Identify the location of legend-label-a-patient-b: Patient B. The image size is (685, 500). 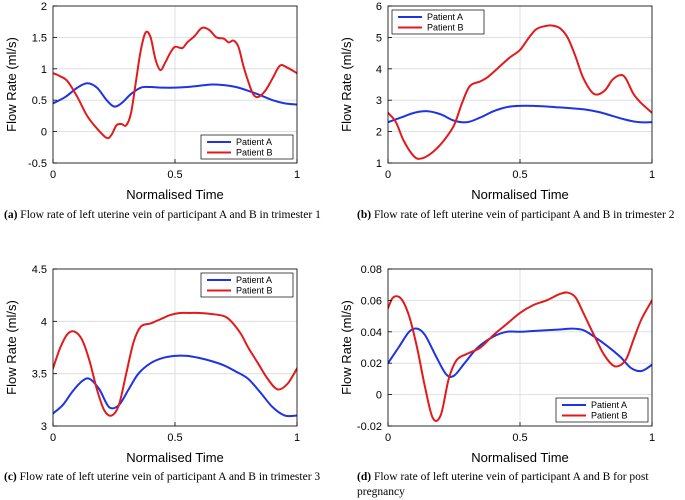
(254, 153).